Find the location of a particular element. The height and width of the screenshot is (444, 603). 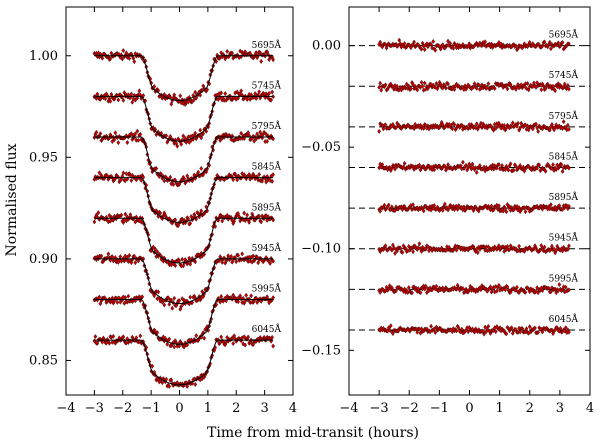

left-xtick-label: −3 is located at coordinates (94, 408).